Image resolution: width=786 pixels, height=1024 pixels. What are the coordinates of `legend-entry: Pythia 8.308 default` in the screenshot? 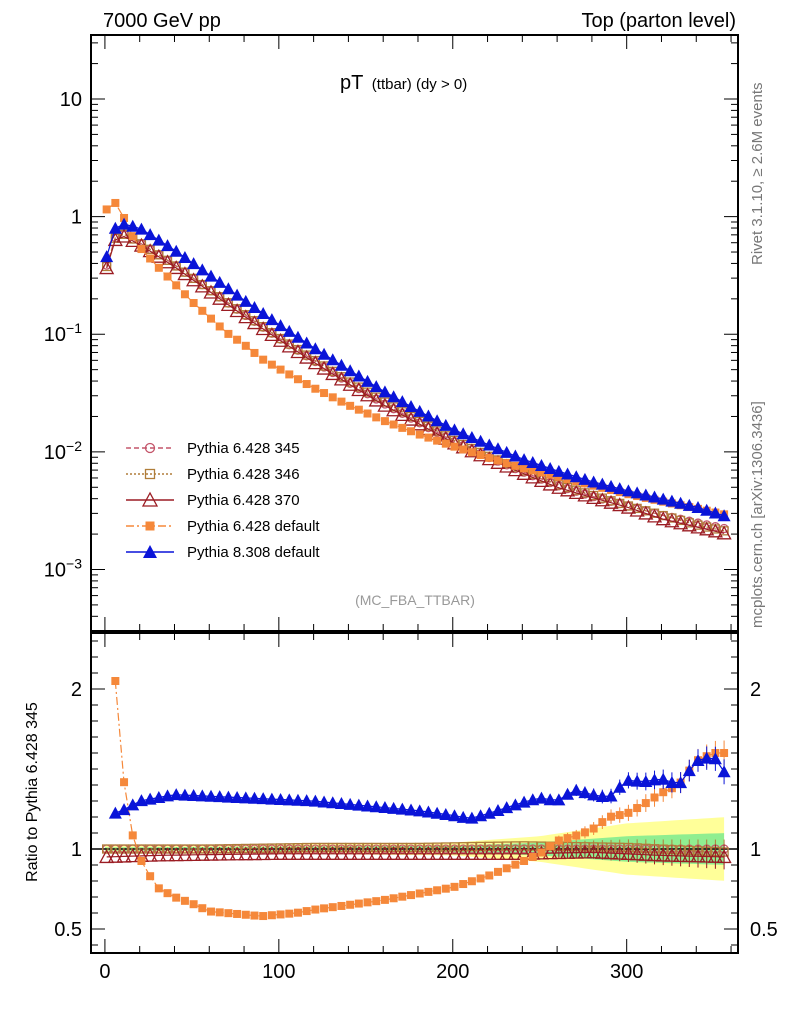 It's located at (223, 552).